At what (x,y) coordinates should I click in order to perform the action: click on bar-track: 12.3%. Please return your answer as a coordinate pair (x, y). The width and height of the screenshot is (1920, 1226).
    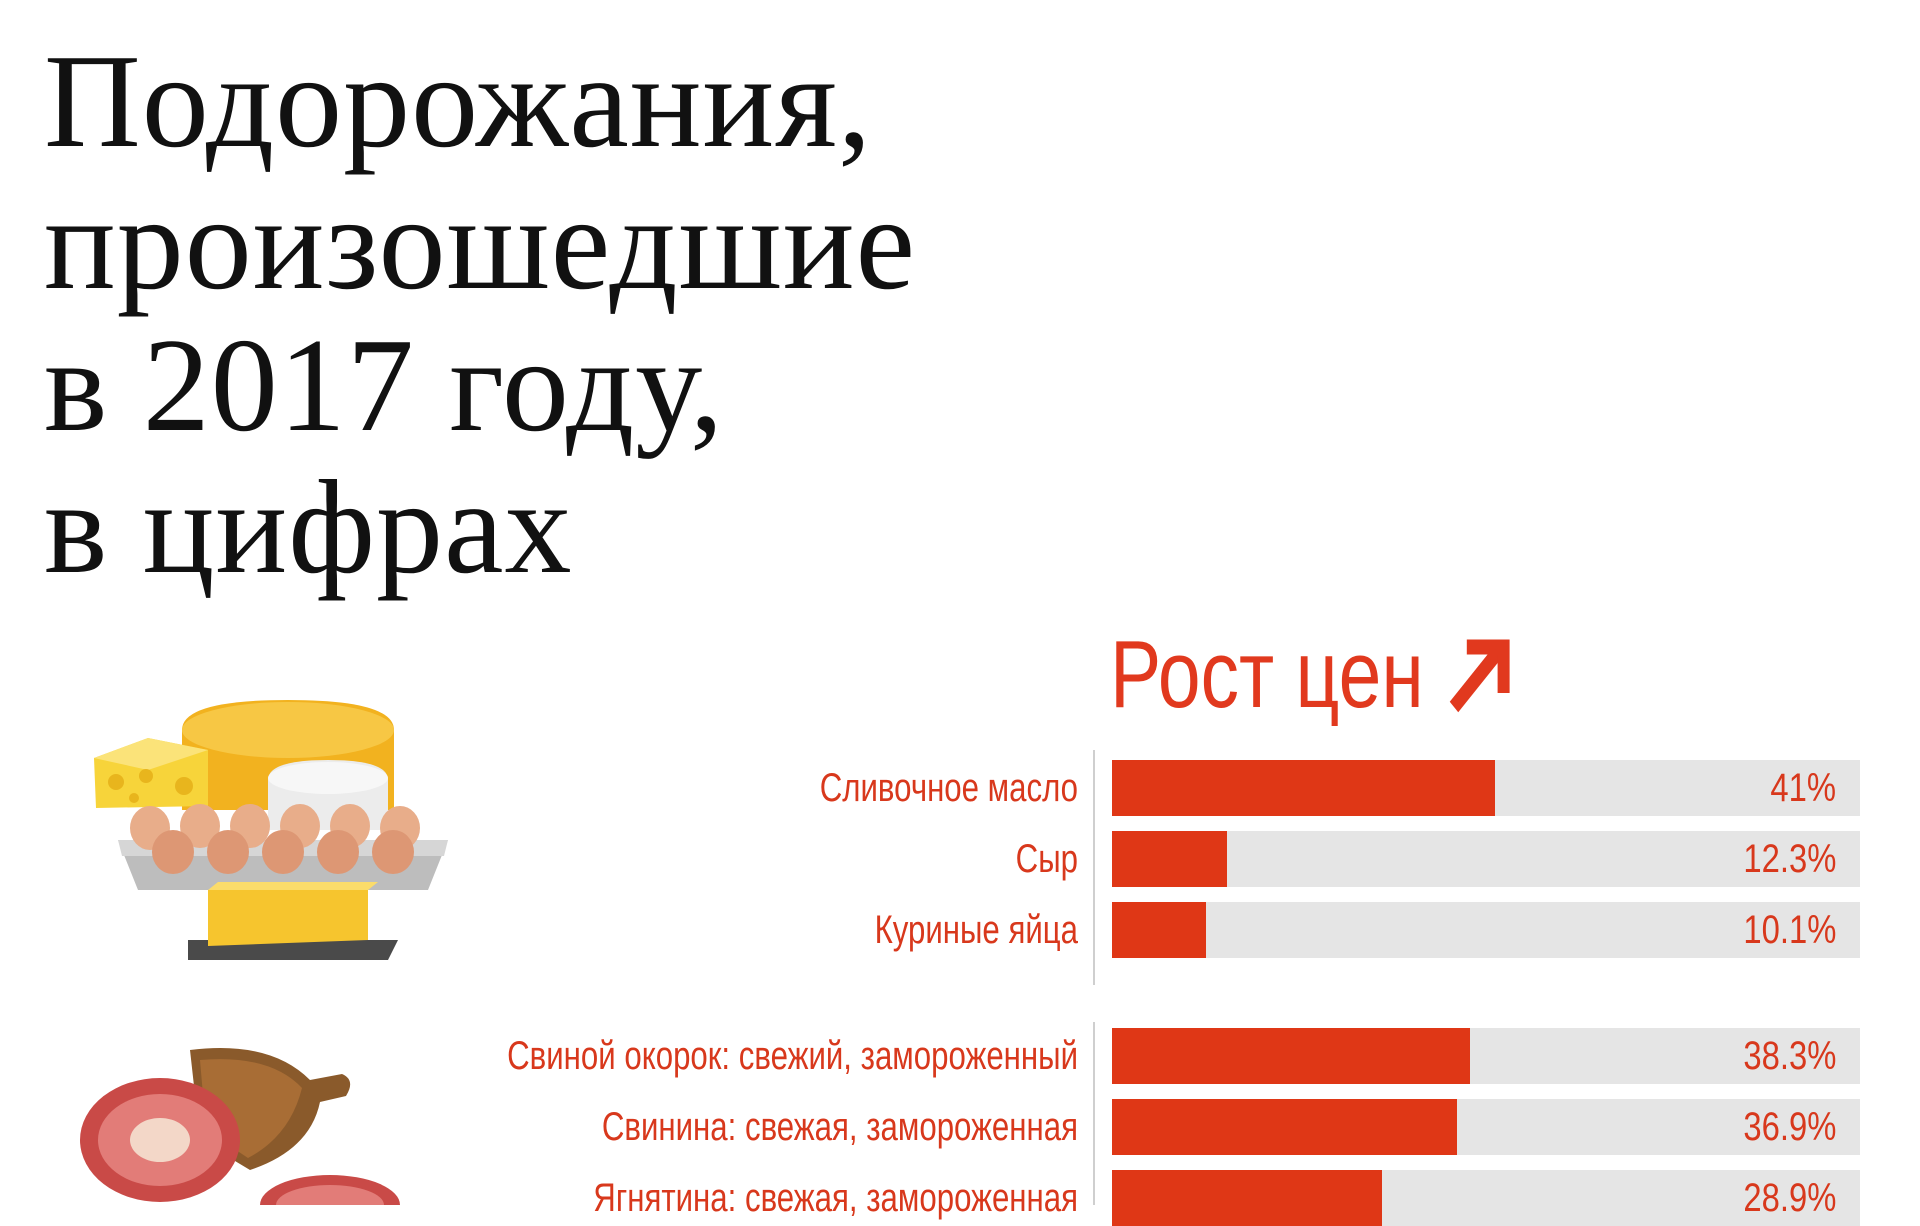
    Looking at the image, I should click on (1486, 859).